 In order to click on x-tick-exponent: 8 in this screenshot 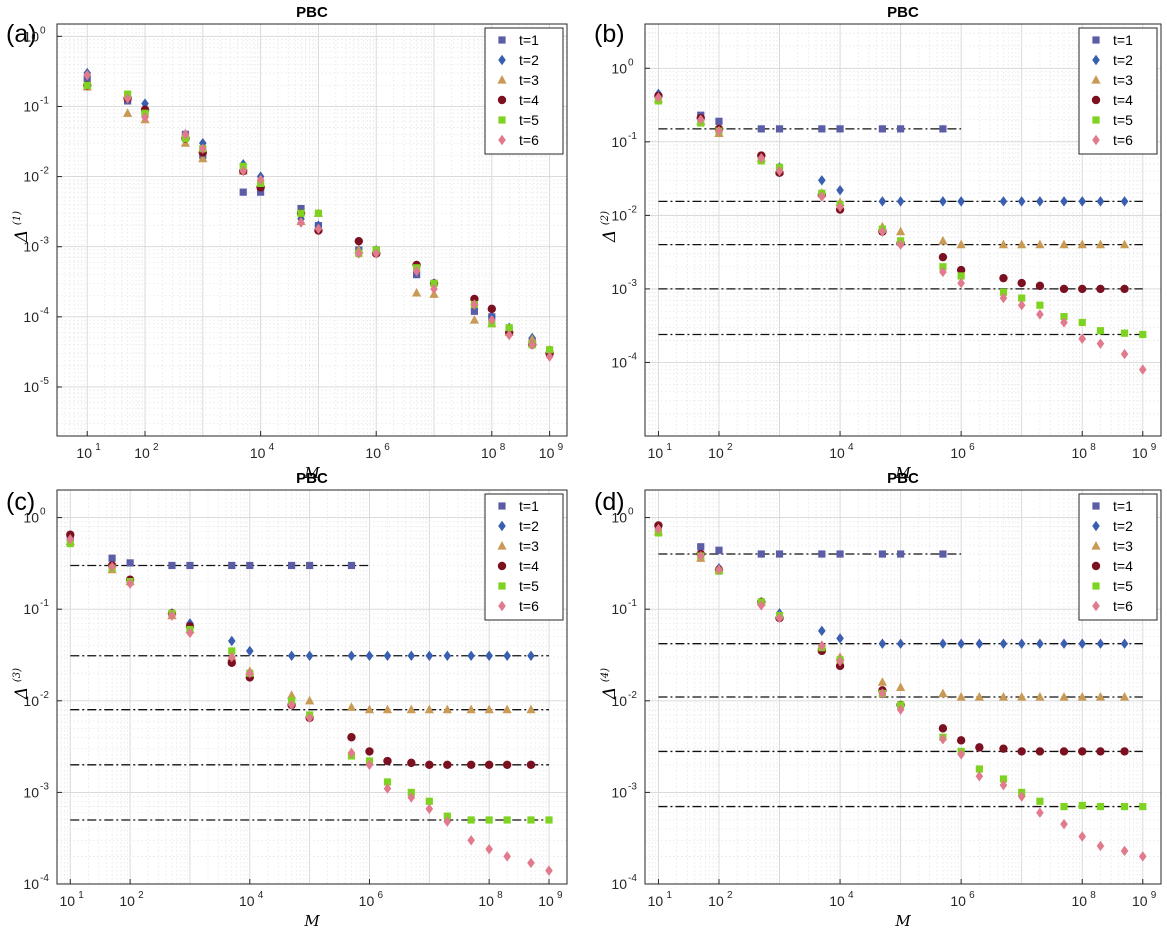, I will do `click(500, 895)`.